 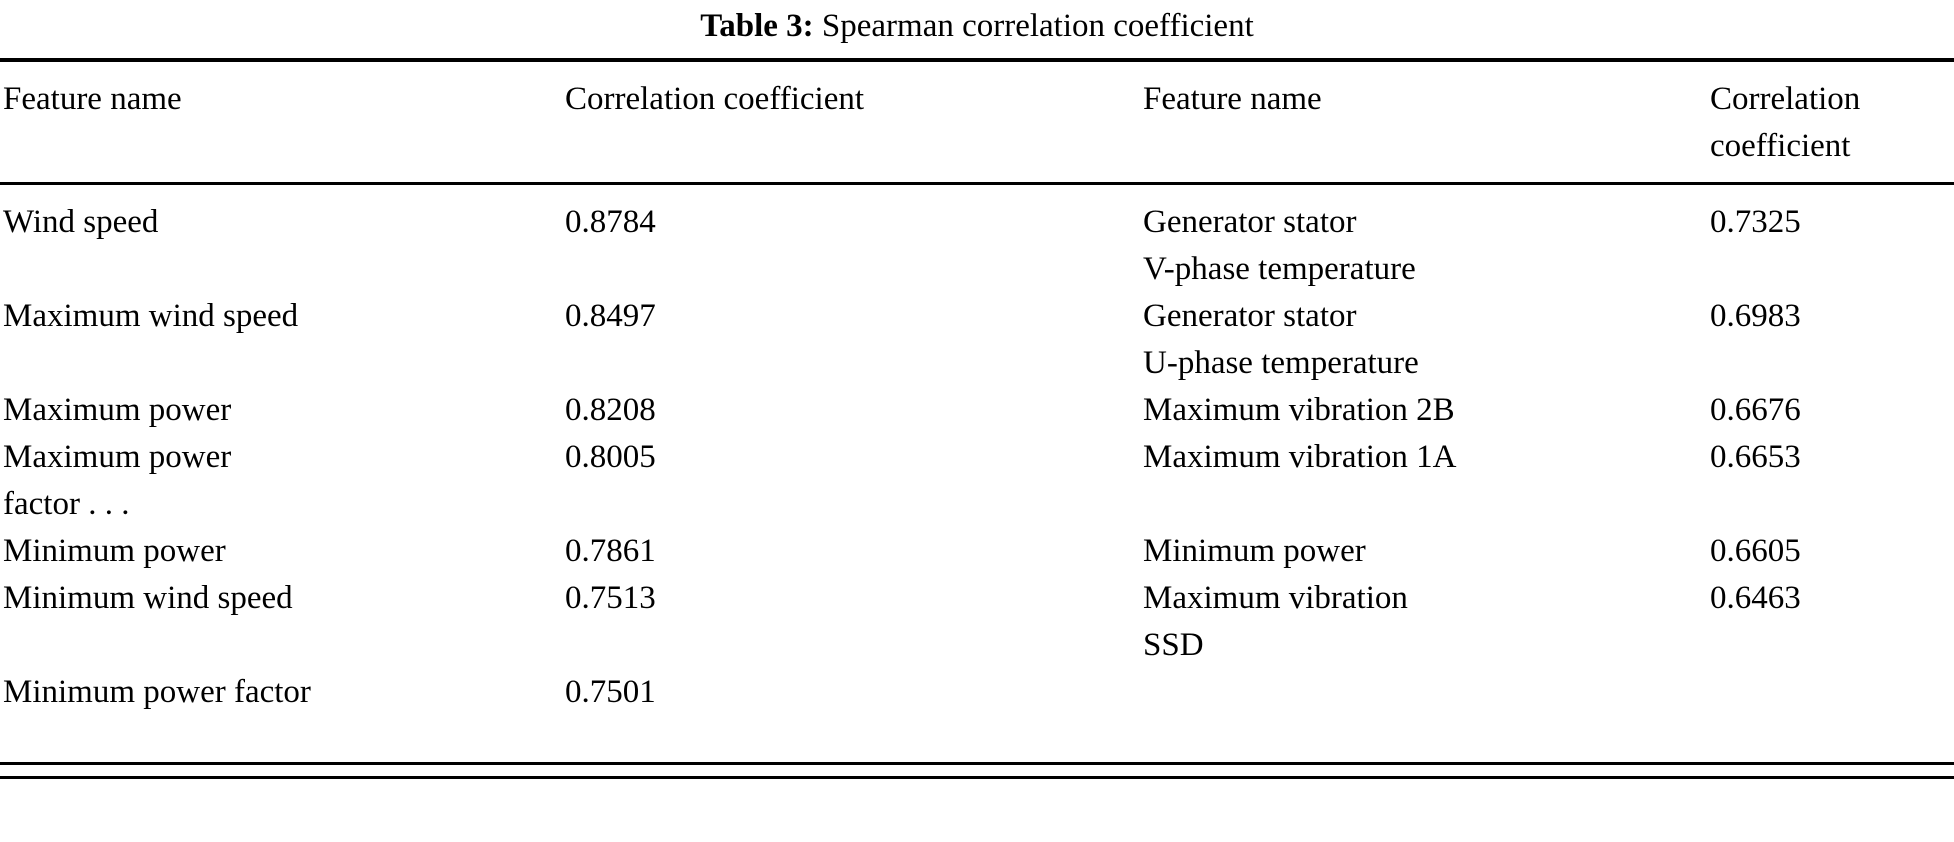 What do you see at coordinates (81, 222) in the screenshot?
I see `cell-feature-left: Wind speed` at bounding box center [81, 222].